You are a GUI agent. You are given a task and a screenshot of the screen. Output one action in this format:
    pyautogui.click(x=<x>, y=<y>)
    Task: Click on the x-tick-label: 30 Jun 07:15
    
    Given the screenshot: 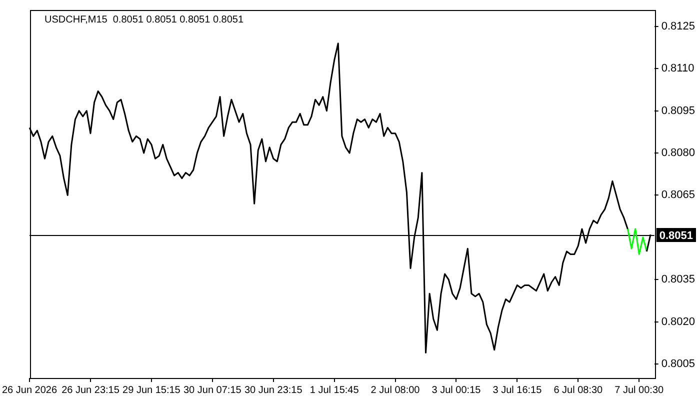 What is the action you would take?
    pyautogui.click(x=212, y=390)
    